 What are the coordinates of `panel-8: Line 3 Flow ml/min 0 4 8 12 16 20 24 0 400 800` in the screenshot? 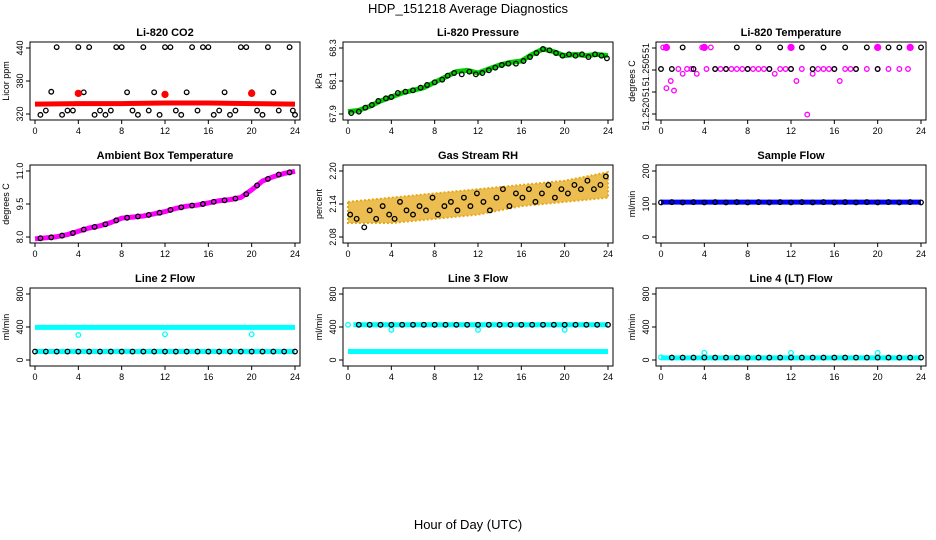 It's located at (464, 327).